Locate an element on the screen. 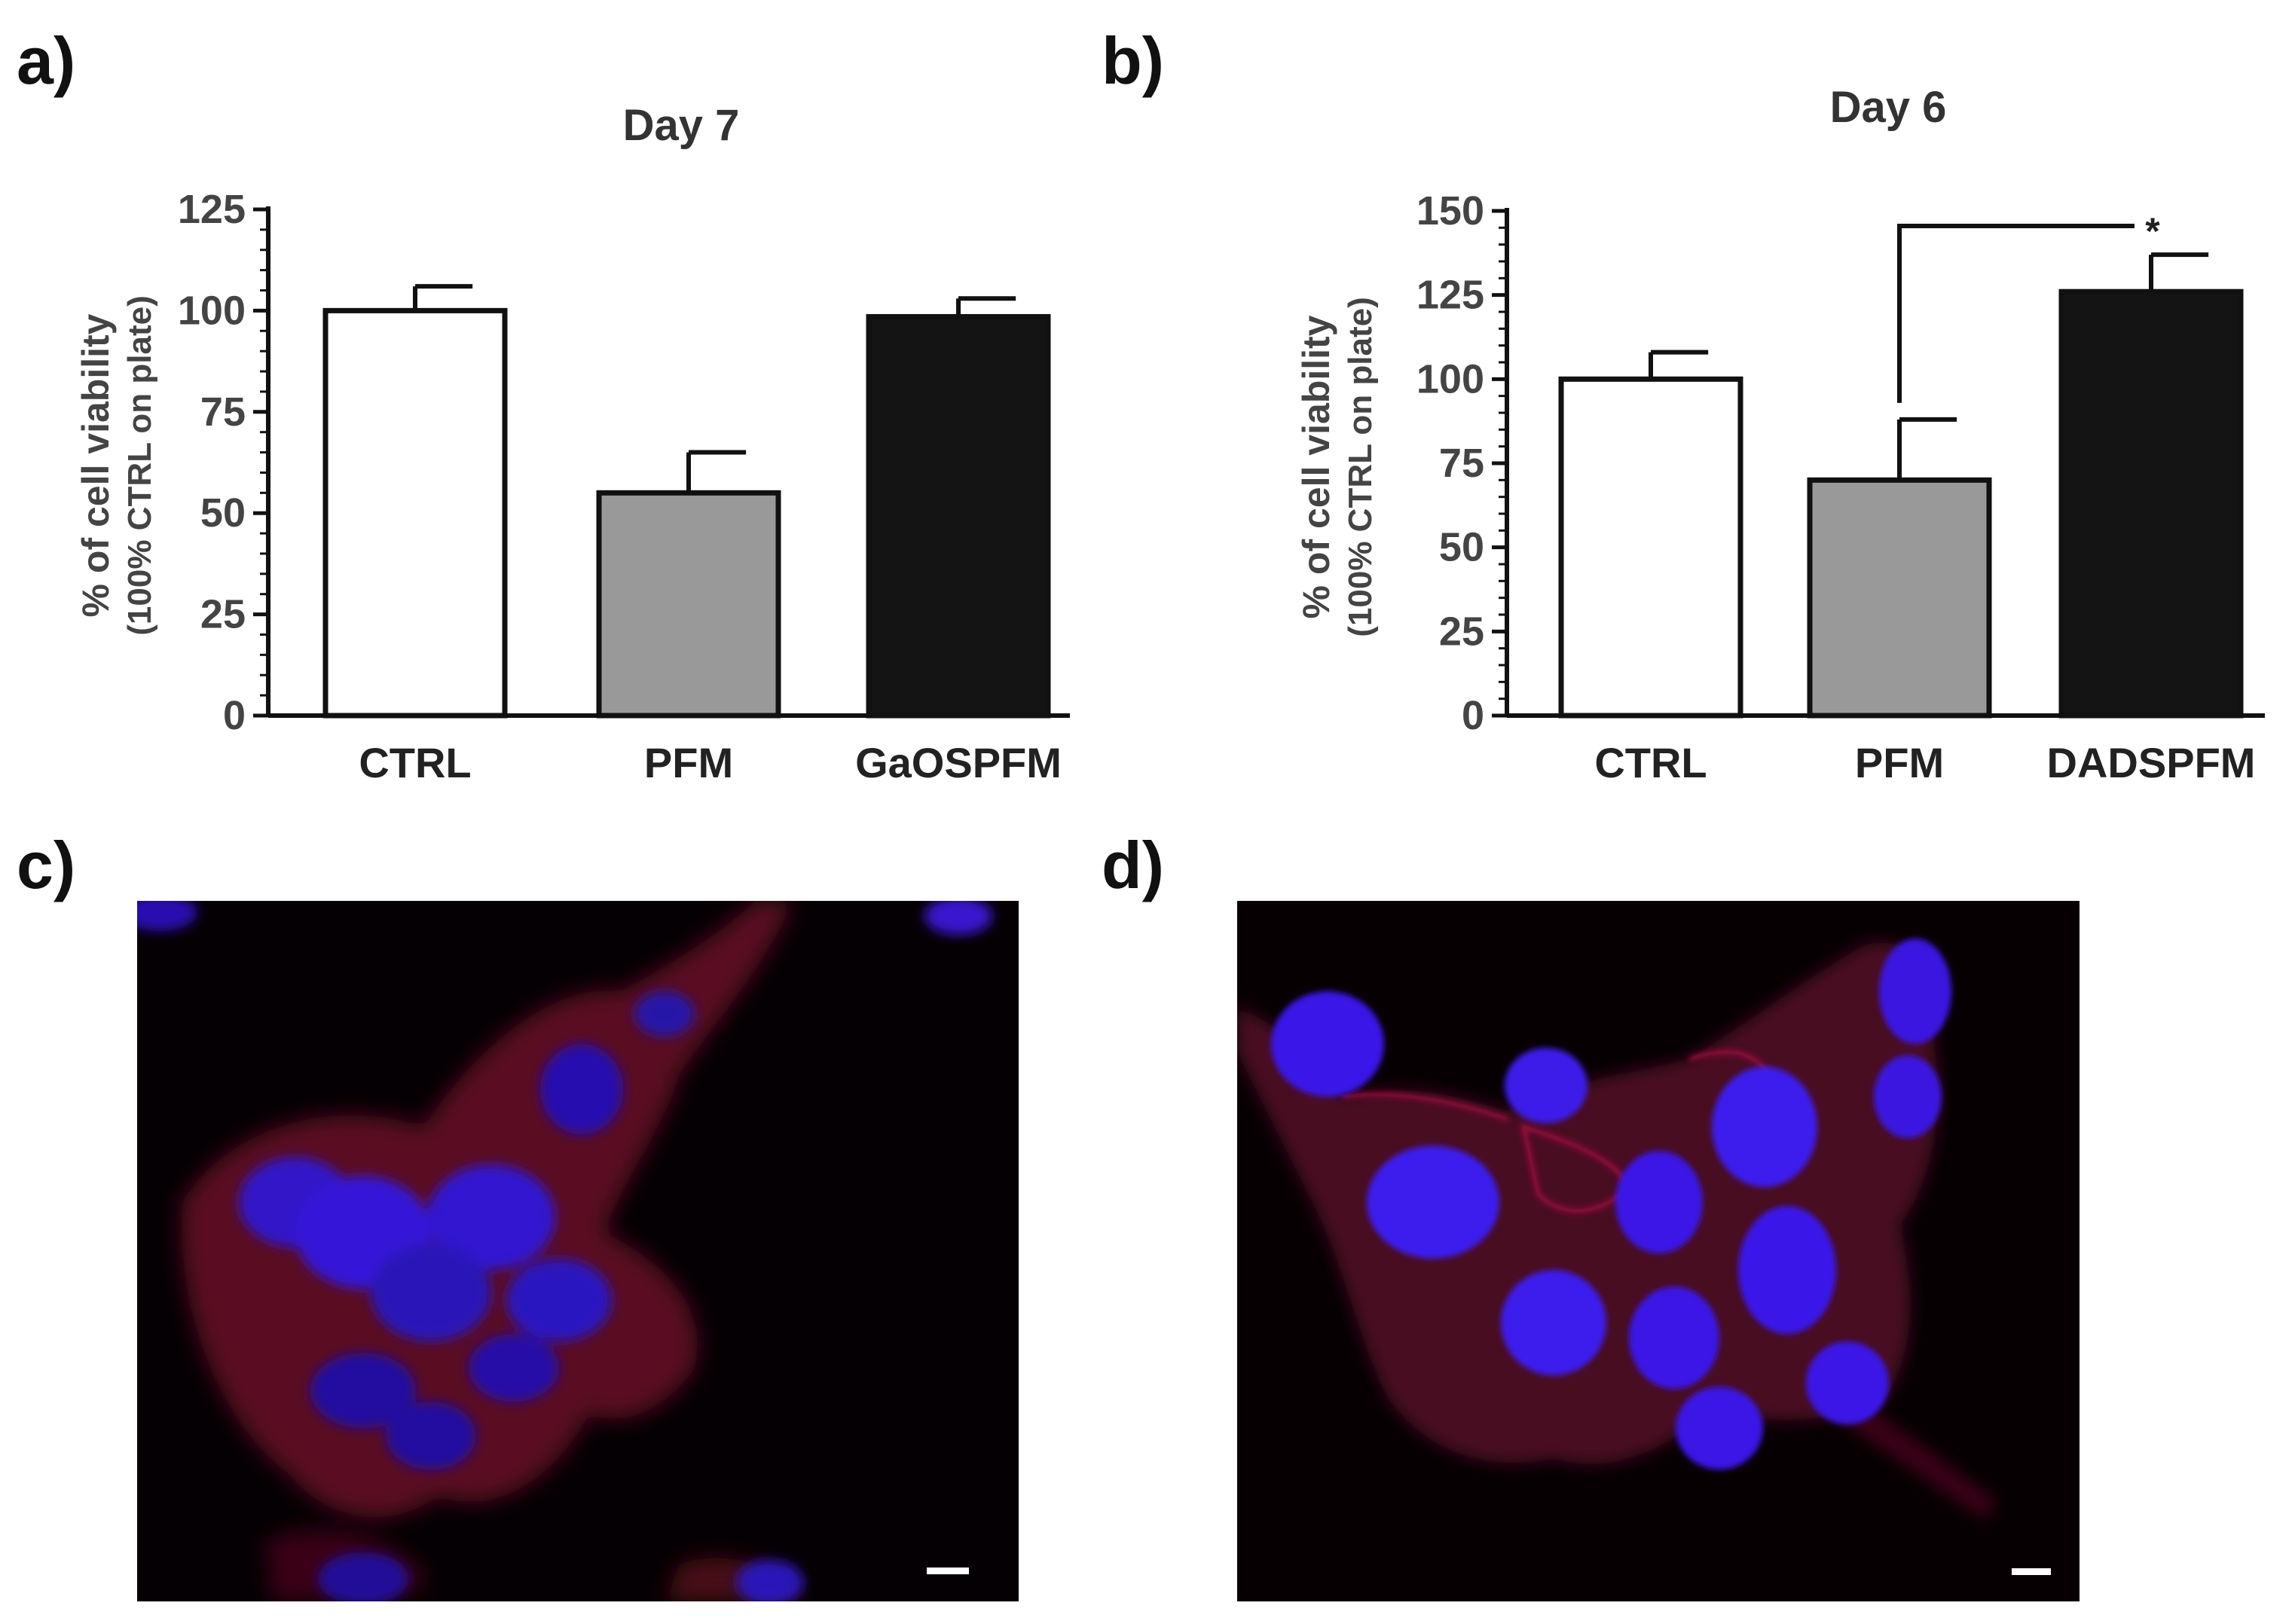 The image size is (2295, 1624). x-tick-label: GaOSPFM is located at coordinates (959, 763).